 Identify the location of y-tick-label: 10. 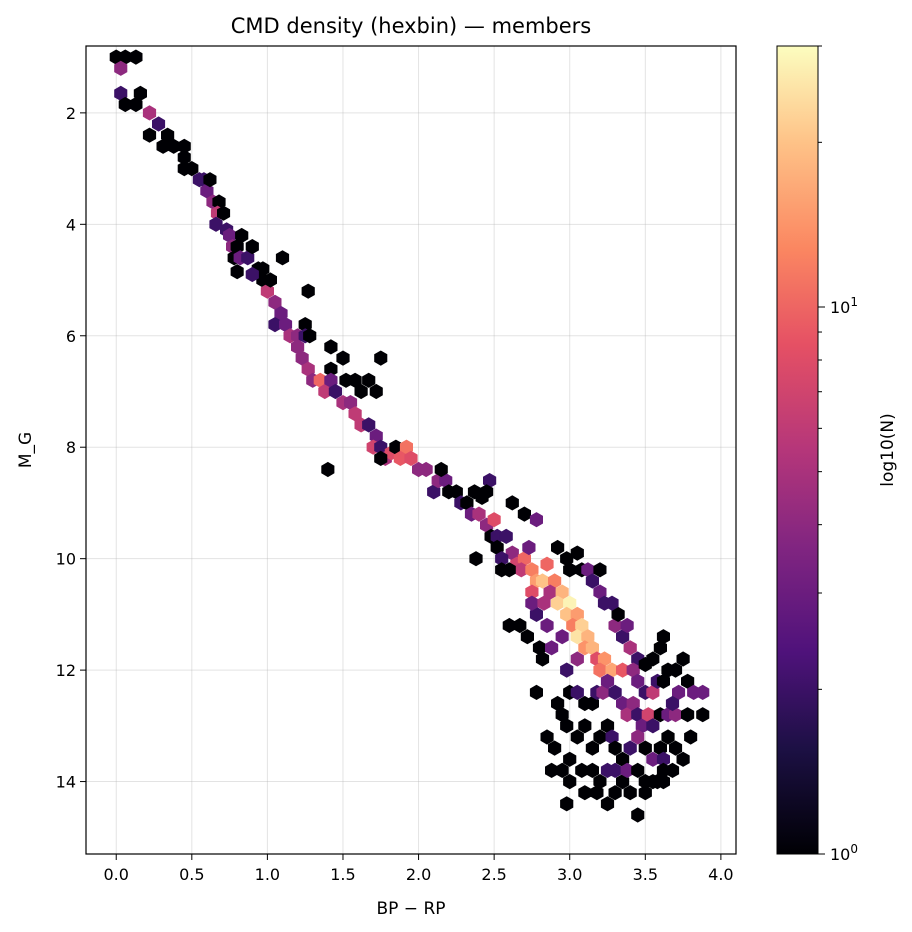
(66, 559).